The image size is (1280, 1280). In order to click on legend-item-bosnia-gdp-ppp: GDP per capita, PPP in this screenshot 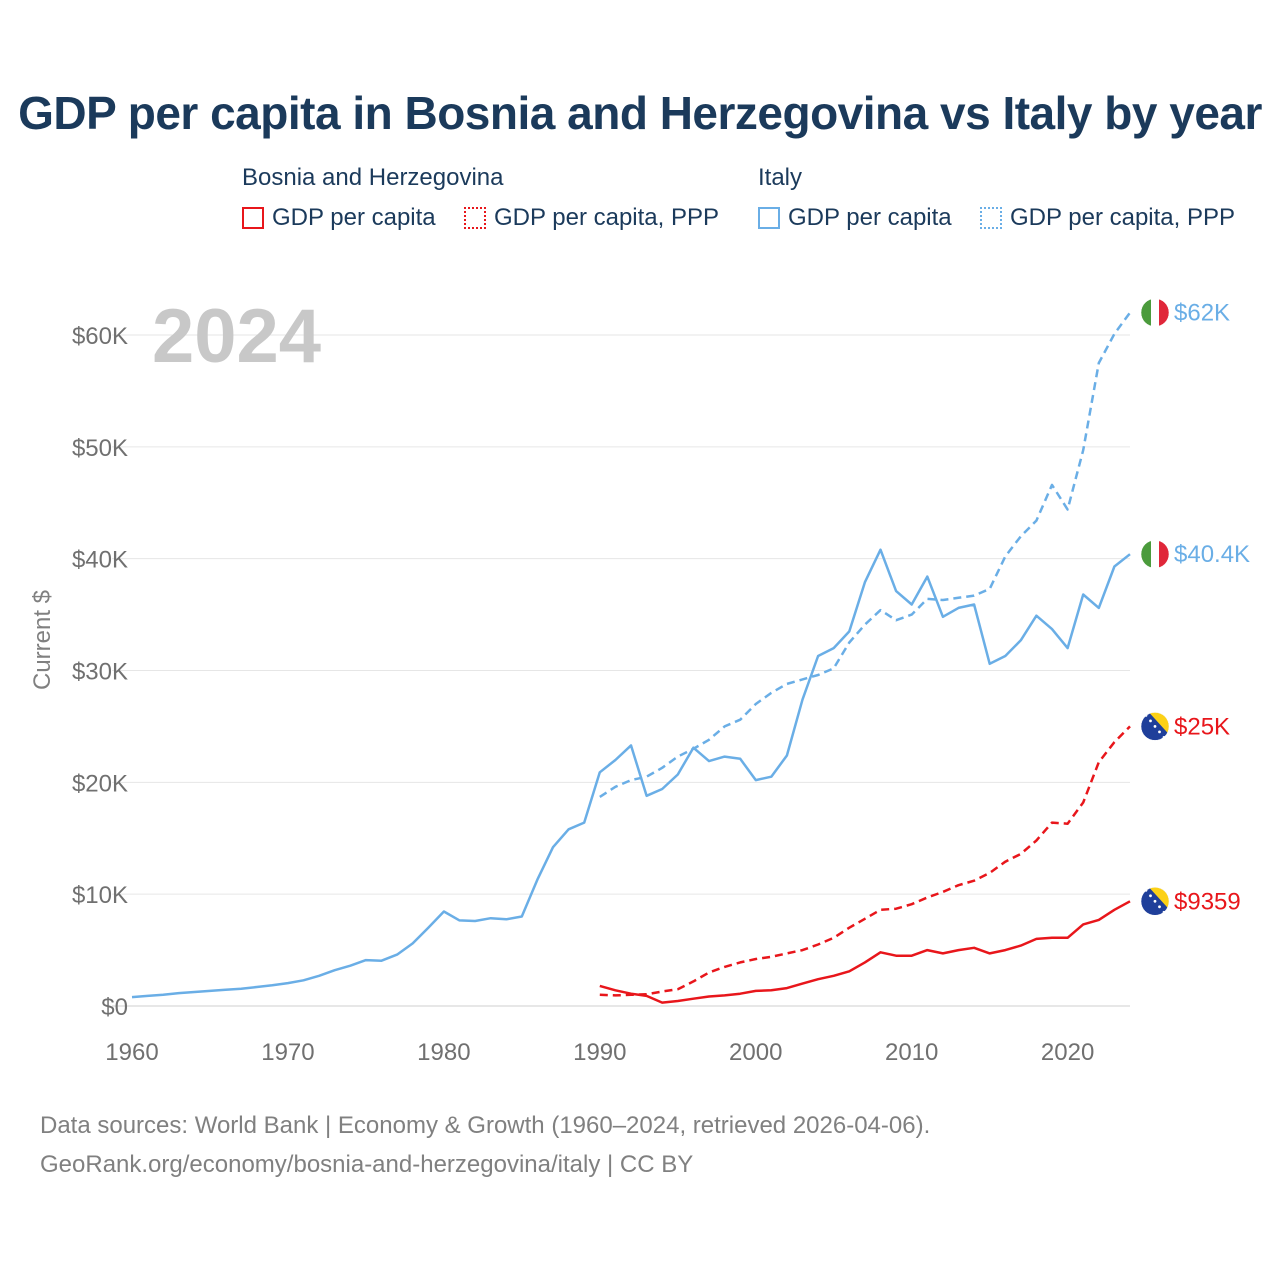, I will do `click(591, 218)`.